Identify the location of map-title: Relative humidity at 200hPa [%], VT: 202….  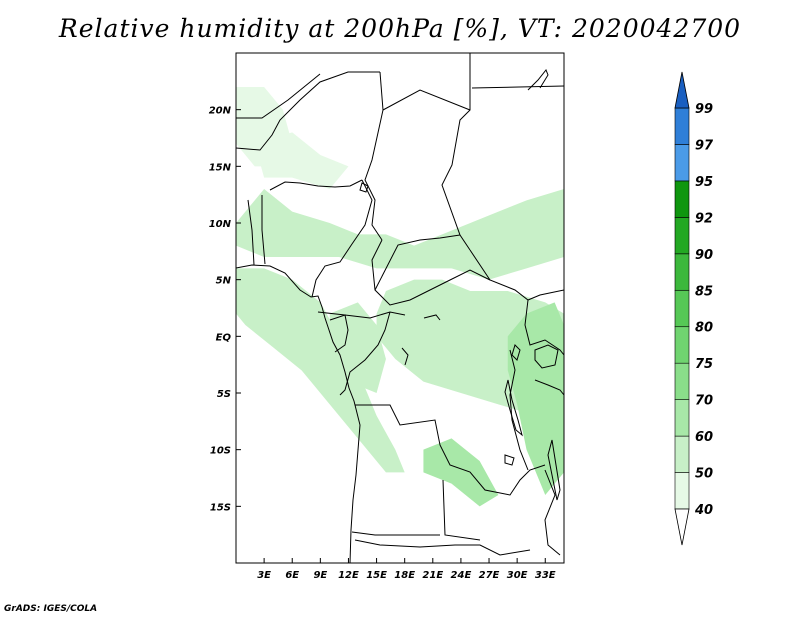
(400, 28).